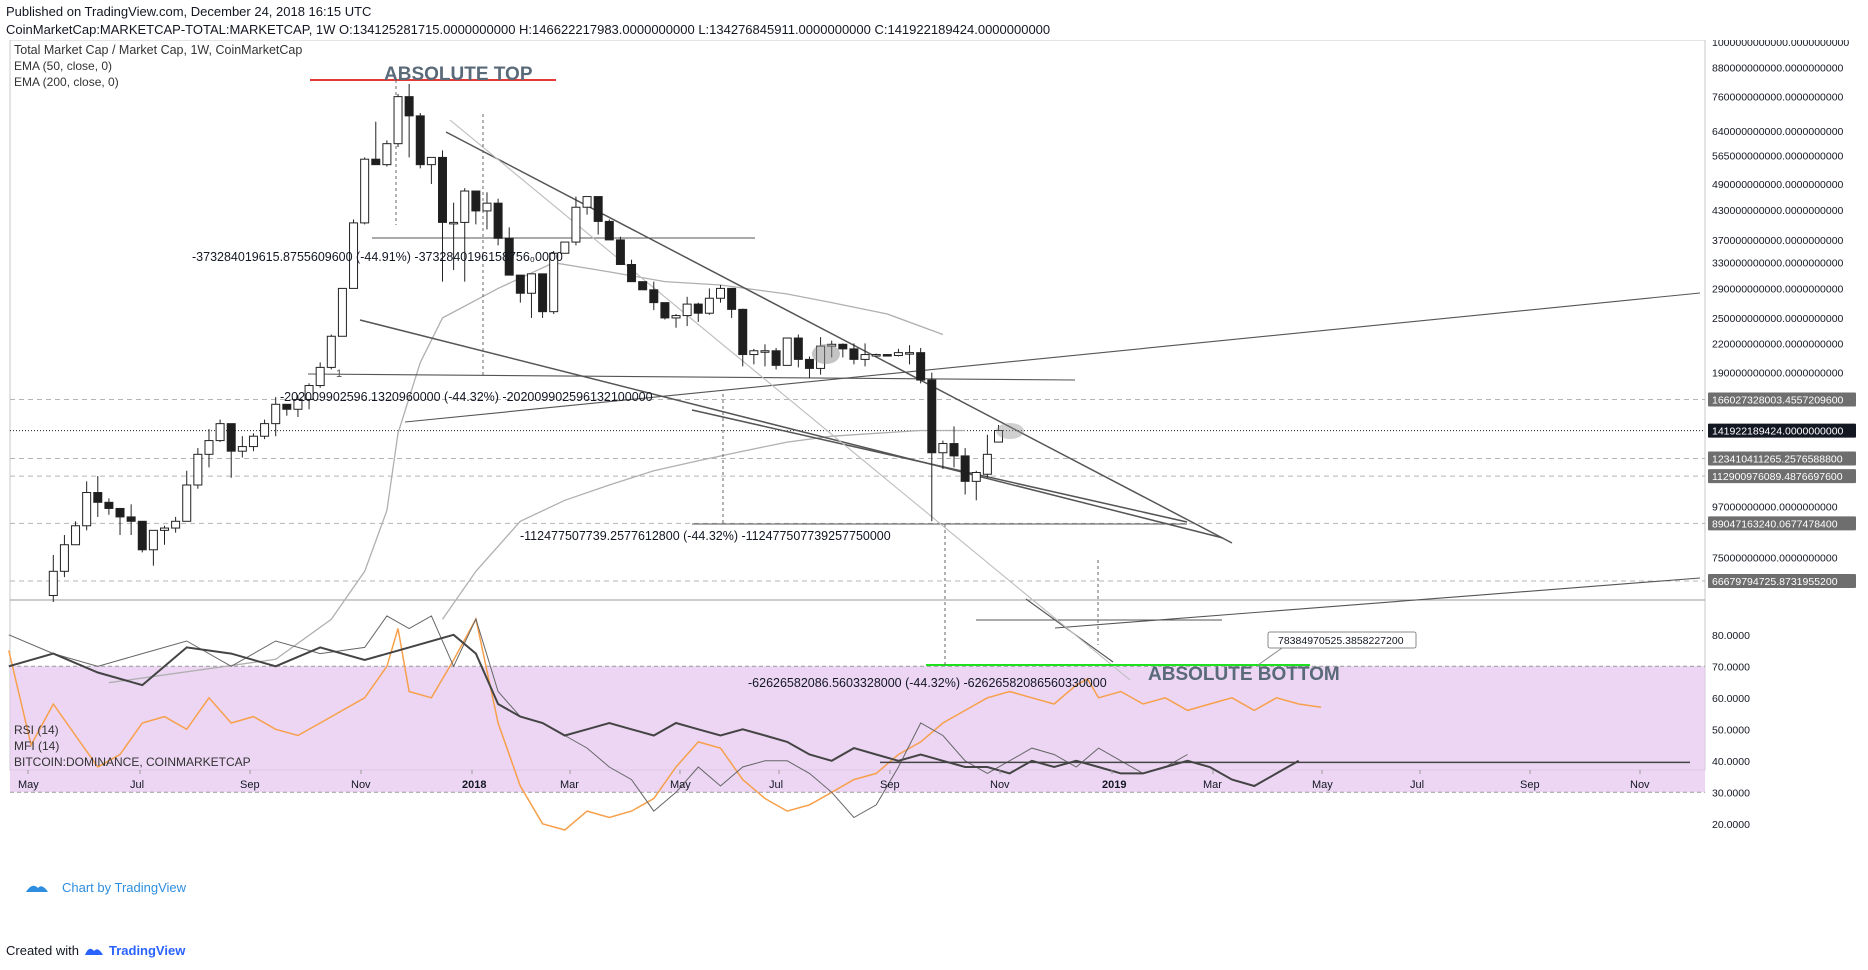 The image size is (1868, 970). Describe the element at coordinates (1778, 98) in the screenshot. I see `y-tick-label: 760000000000.0000000000` at that location.